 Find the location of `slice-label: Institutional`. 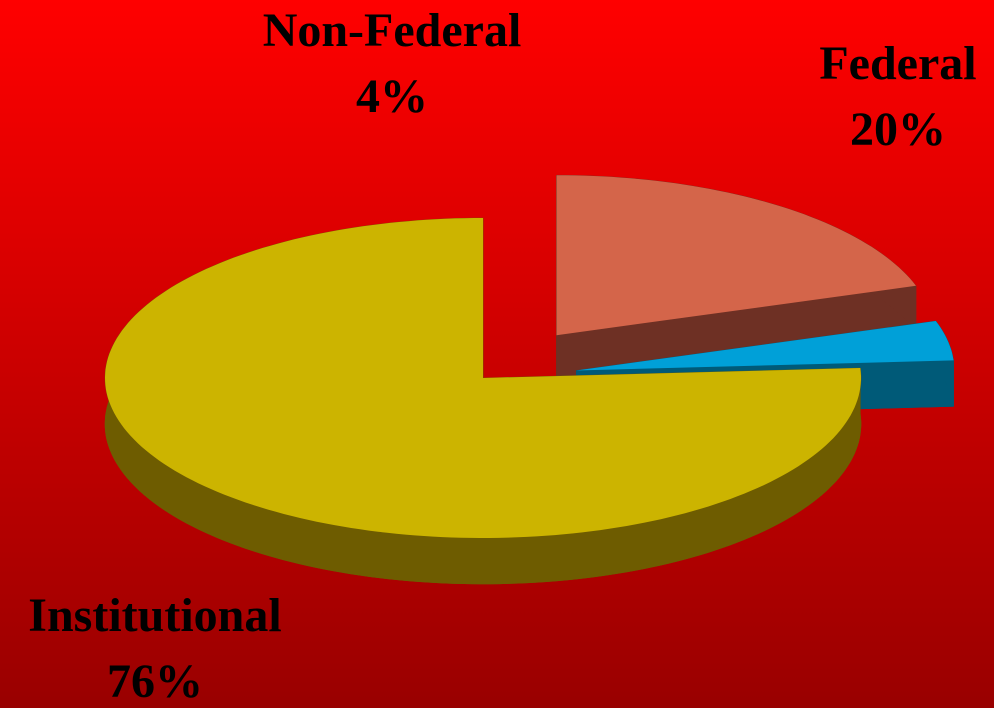

slice-label: Institutional is located at coordinates (154, 615).